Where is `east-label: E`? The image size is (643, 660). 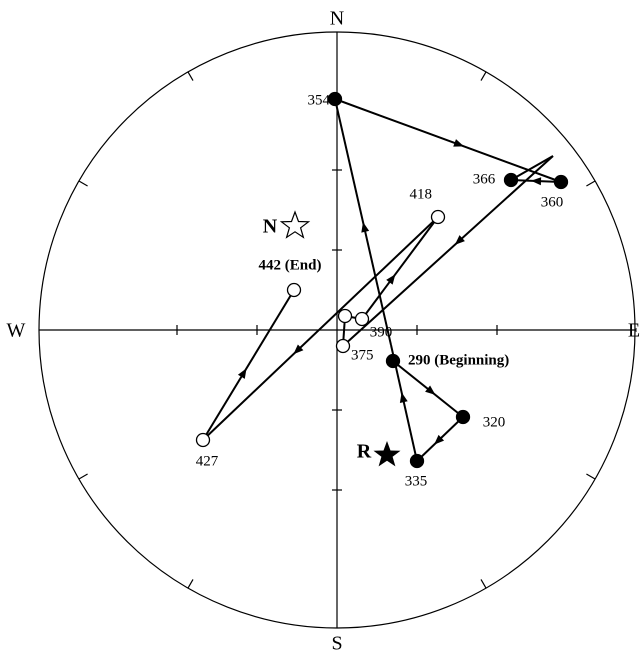 east-label: E is located at coordinates (634, 331).